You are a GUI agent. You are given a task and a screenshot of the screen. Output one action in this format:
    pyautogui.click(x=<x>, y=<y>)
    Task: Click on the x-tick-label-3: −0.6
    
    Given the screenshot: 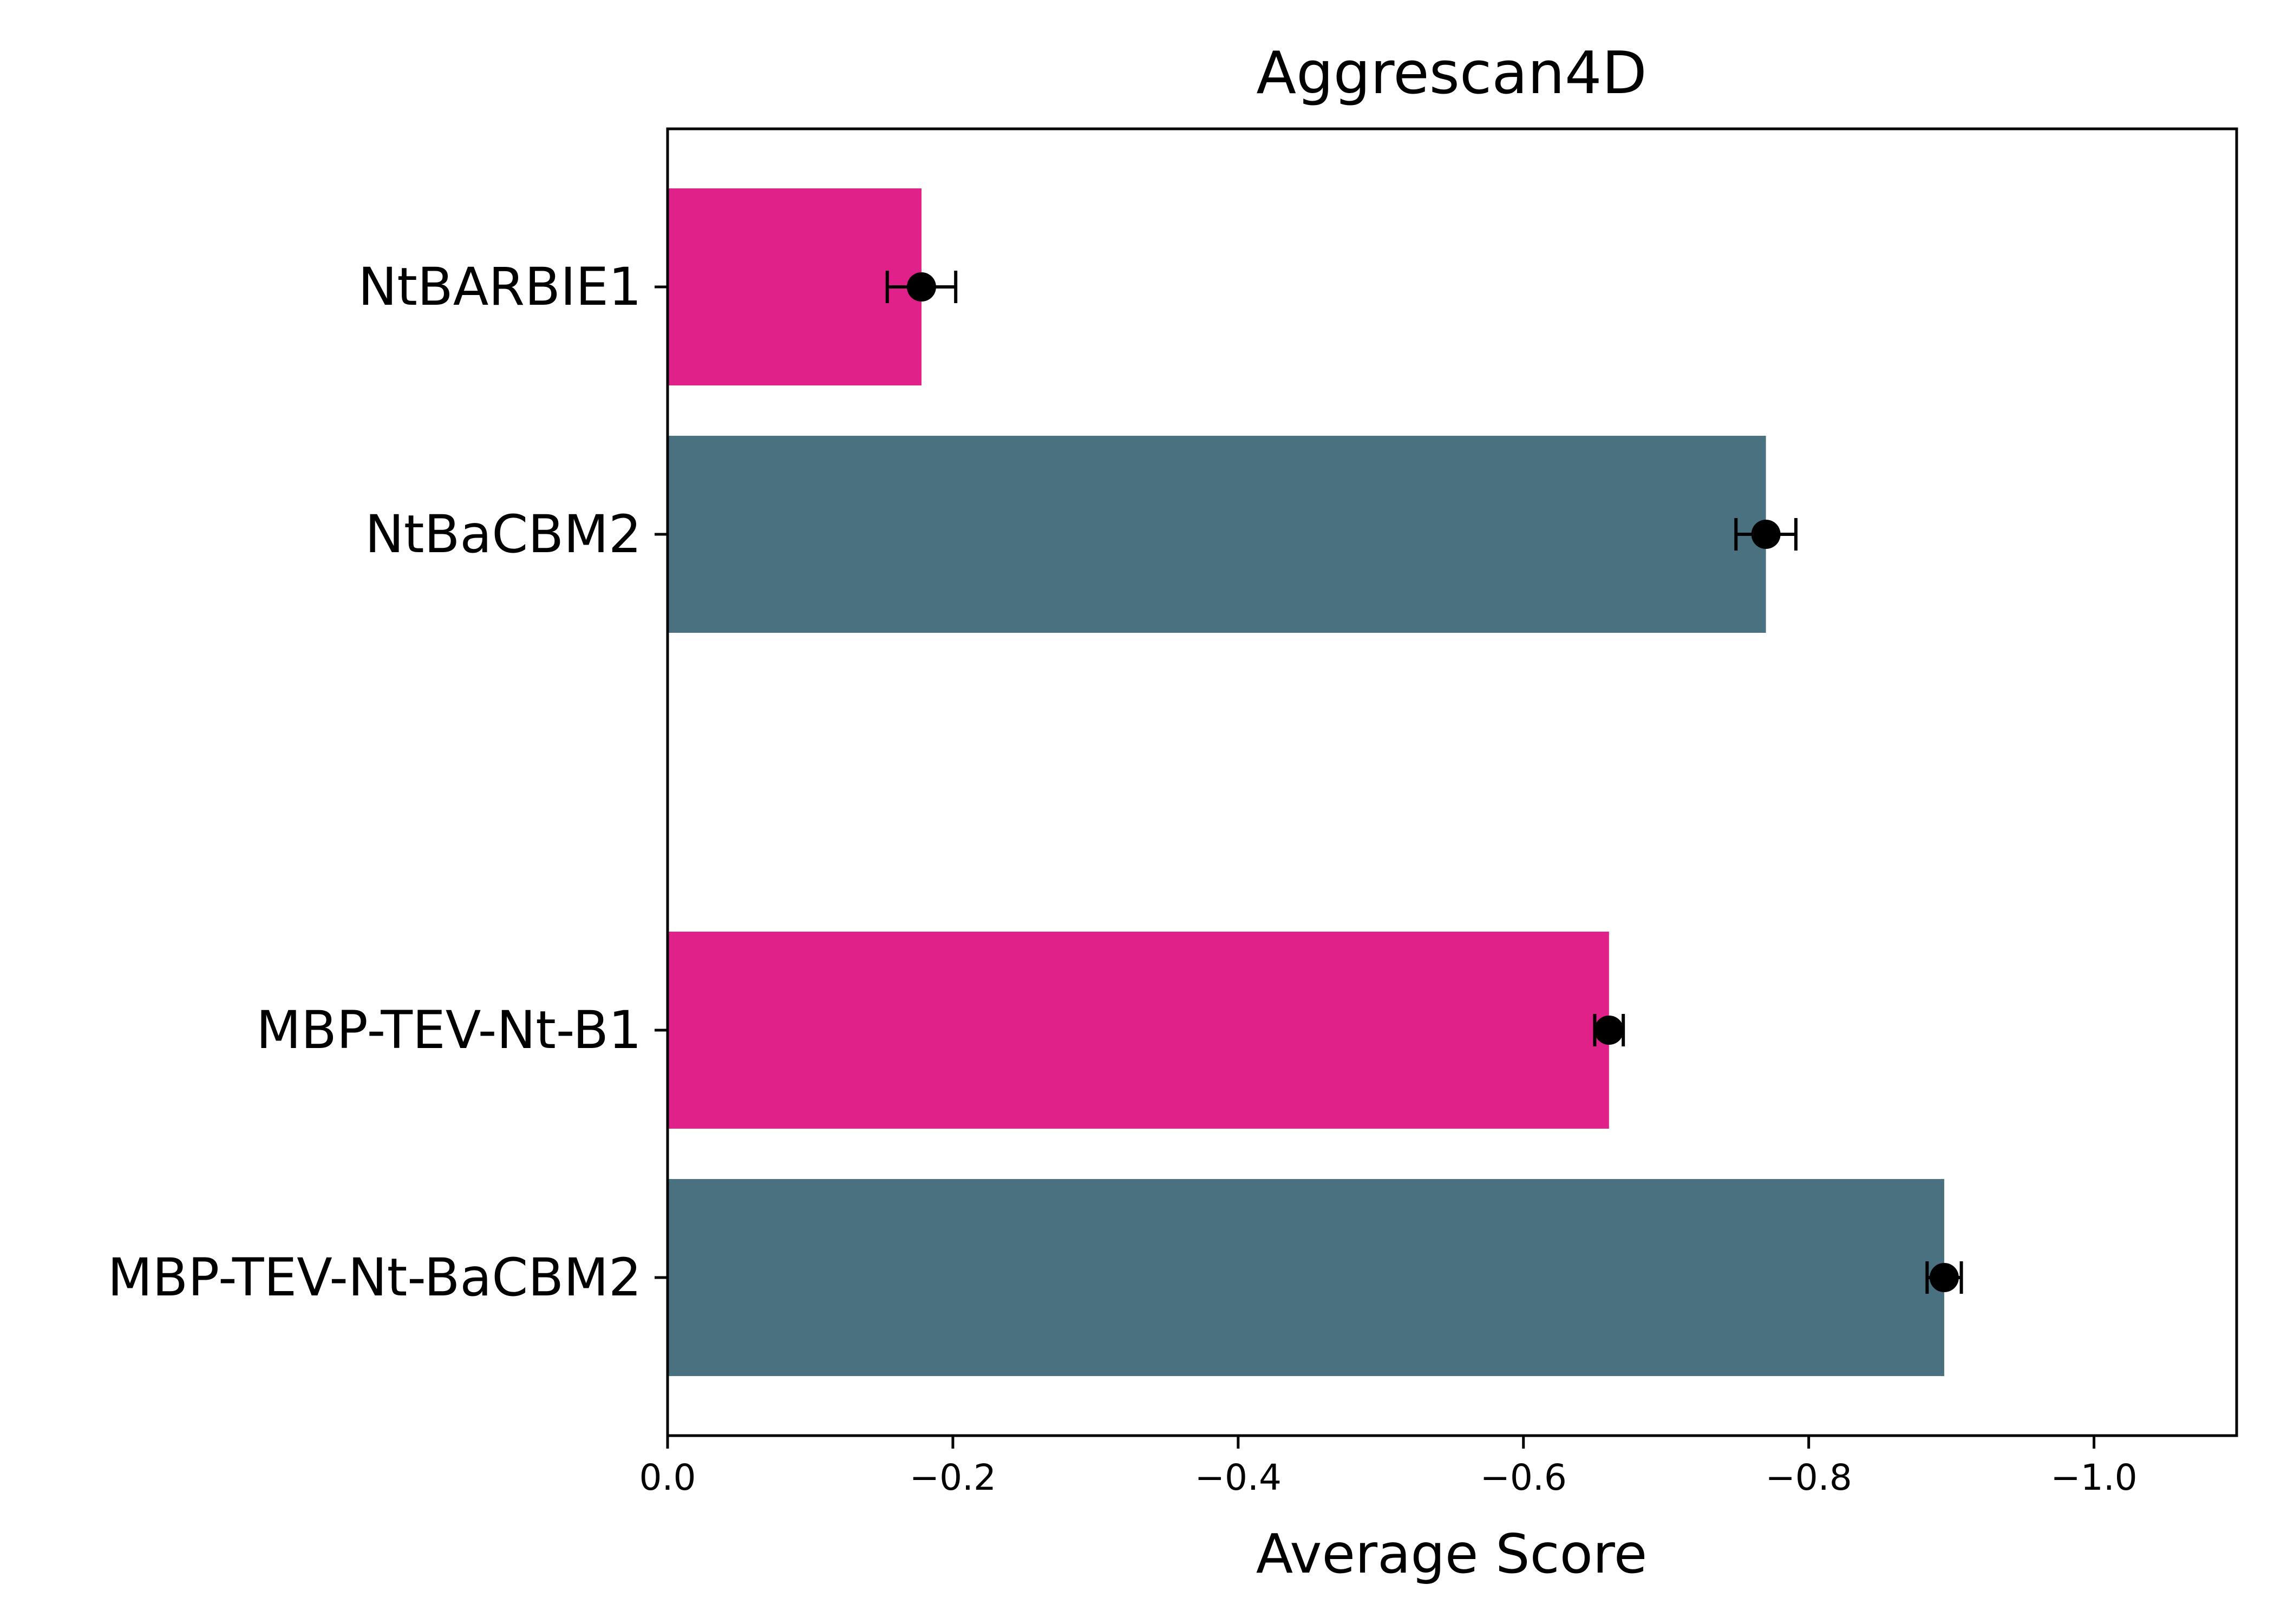 What is the action you would take?
    pyautogui.click(x=1524, y=1478)
    